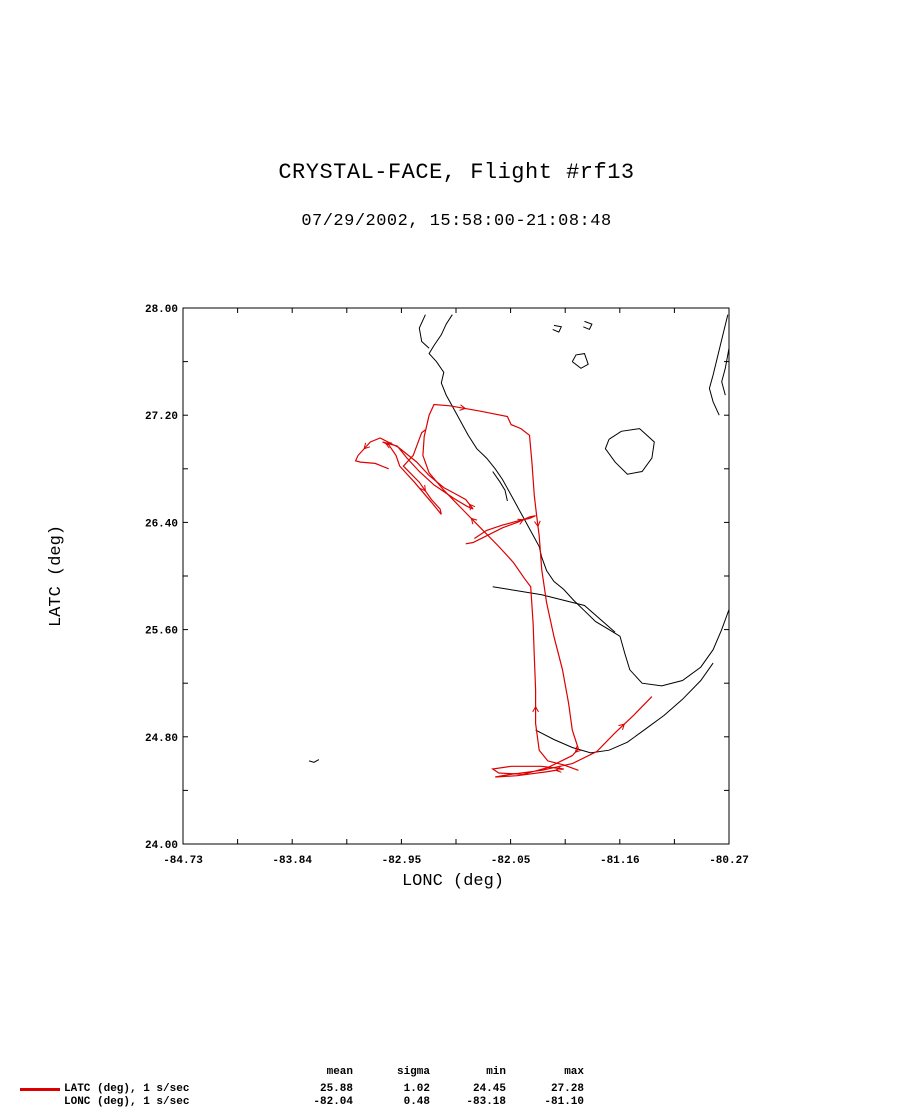 This screenshot has height=1113, width=913. What do you see at coordinates (413, 1072) in the screenshot?
I see `stats-header-sigma: sigma` at bounding box center [413, 1072].